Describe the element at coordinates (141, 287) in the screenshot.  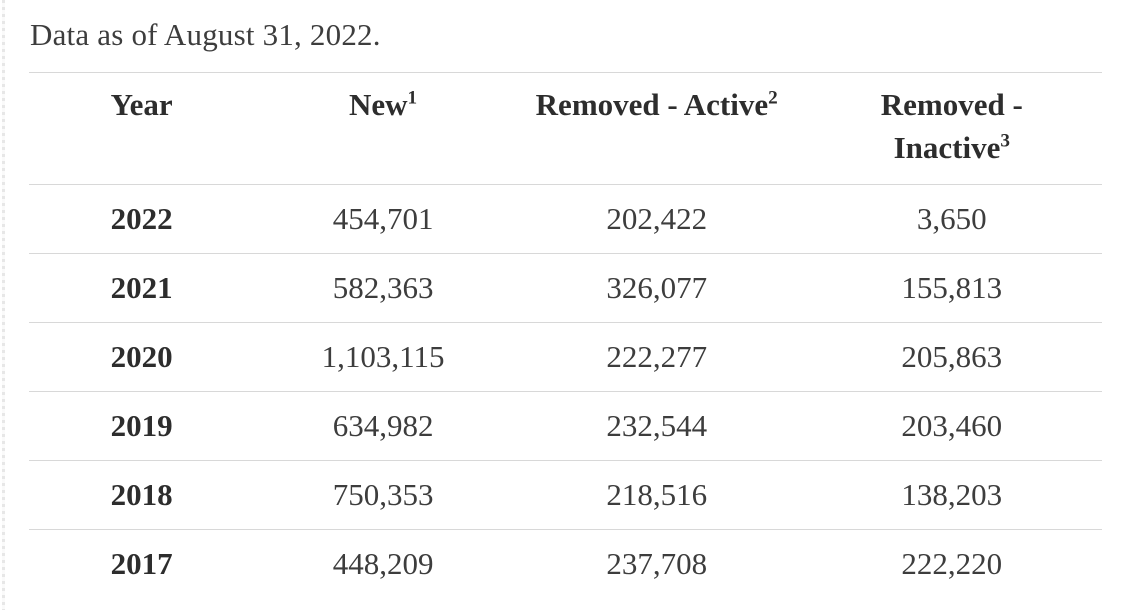
I see `year-cell: 2021` at that location.